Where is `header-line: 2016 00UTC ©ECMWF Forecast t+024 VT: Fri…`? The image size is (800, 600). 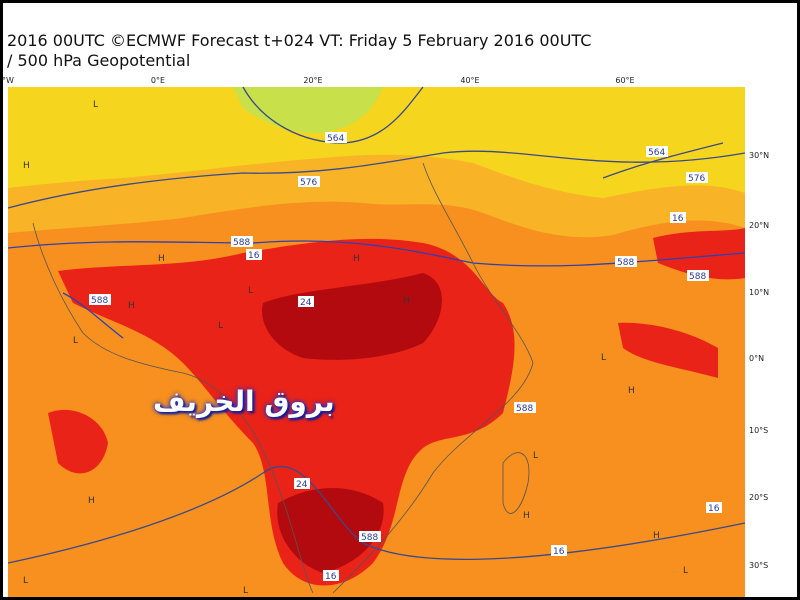
header-line: 2016 00UTC ©ECMWF Forecast t+024 VT: Fri… is located at coordinates (299, 40).